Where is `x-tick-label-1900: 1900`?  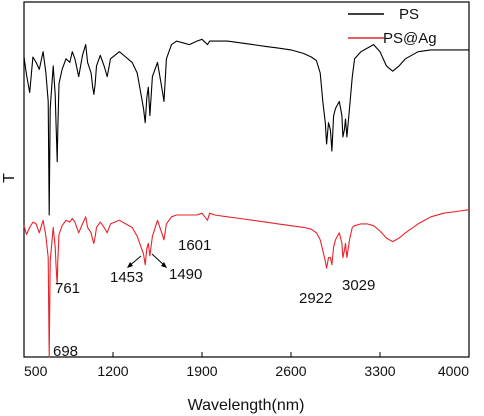
x-tick-label-1900: 1900 is located at coordinates (201, 371).